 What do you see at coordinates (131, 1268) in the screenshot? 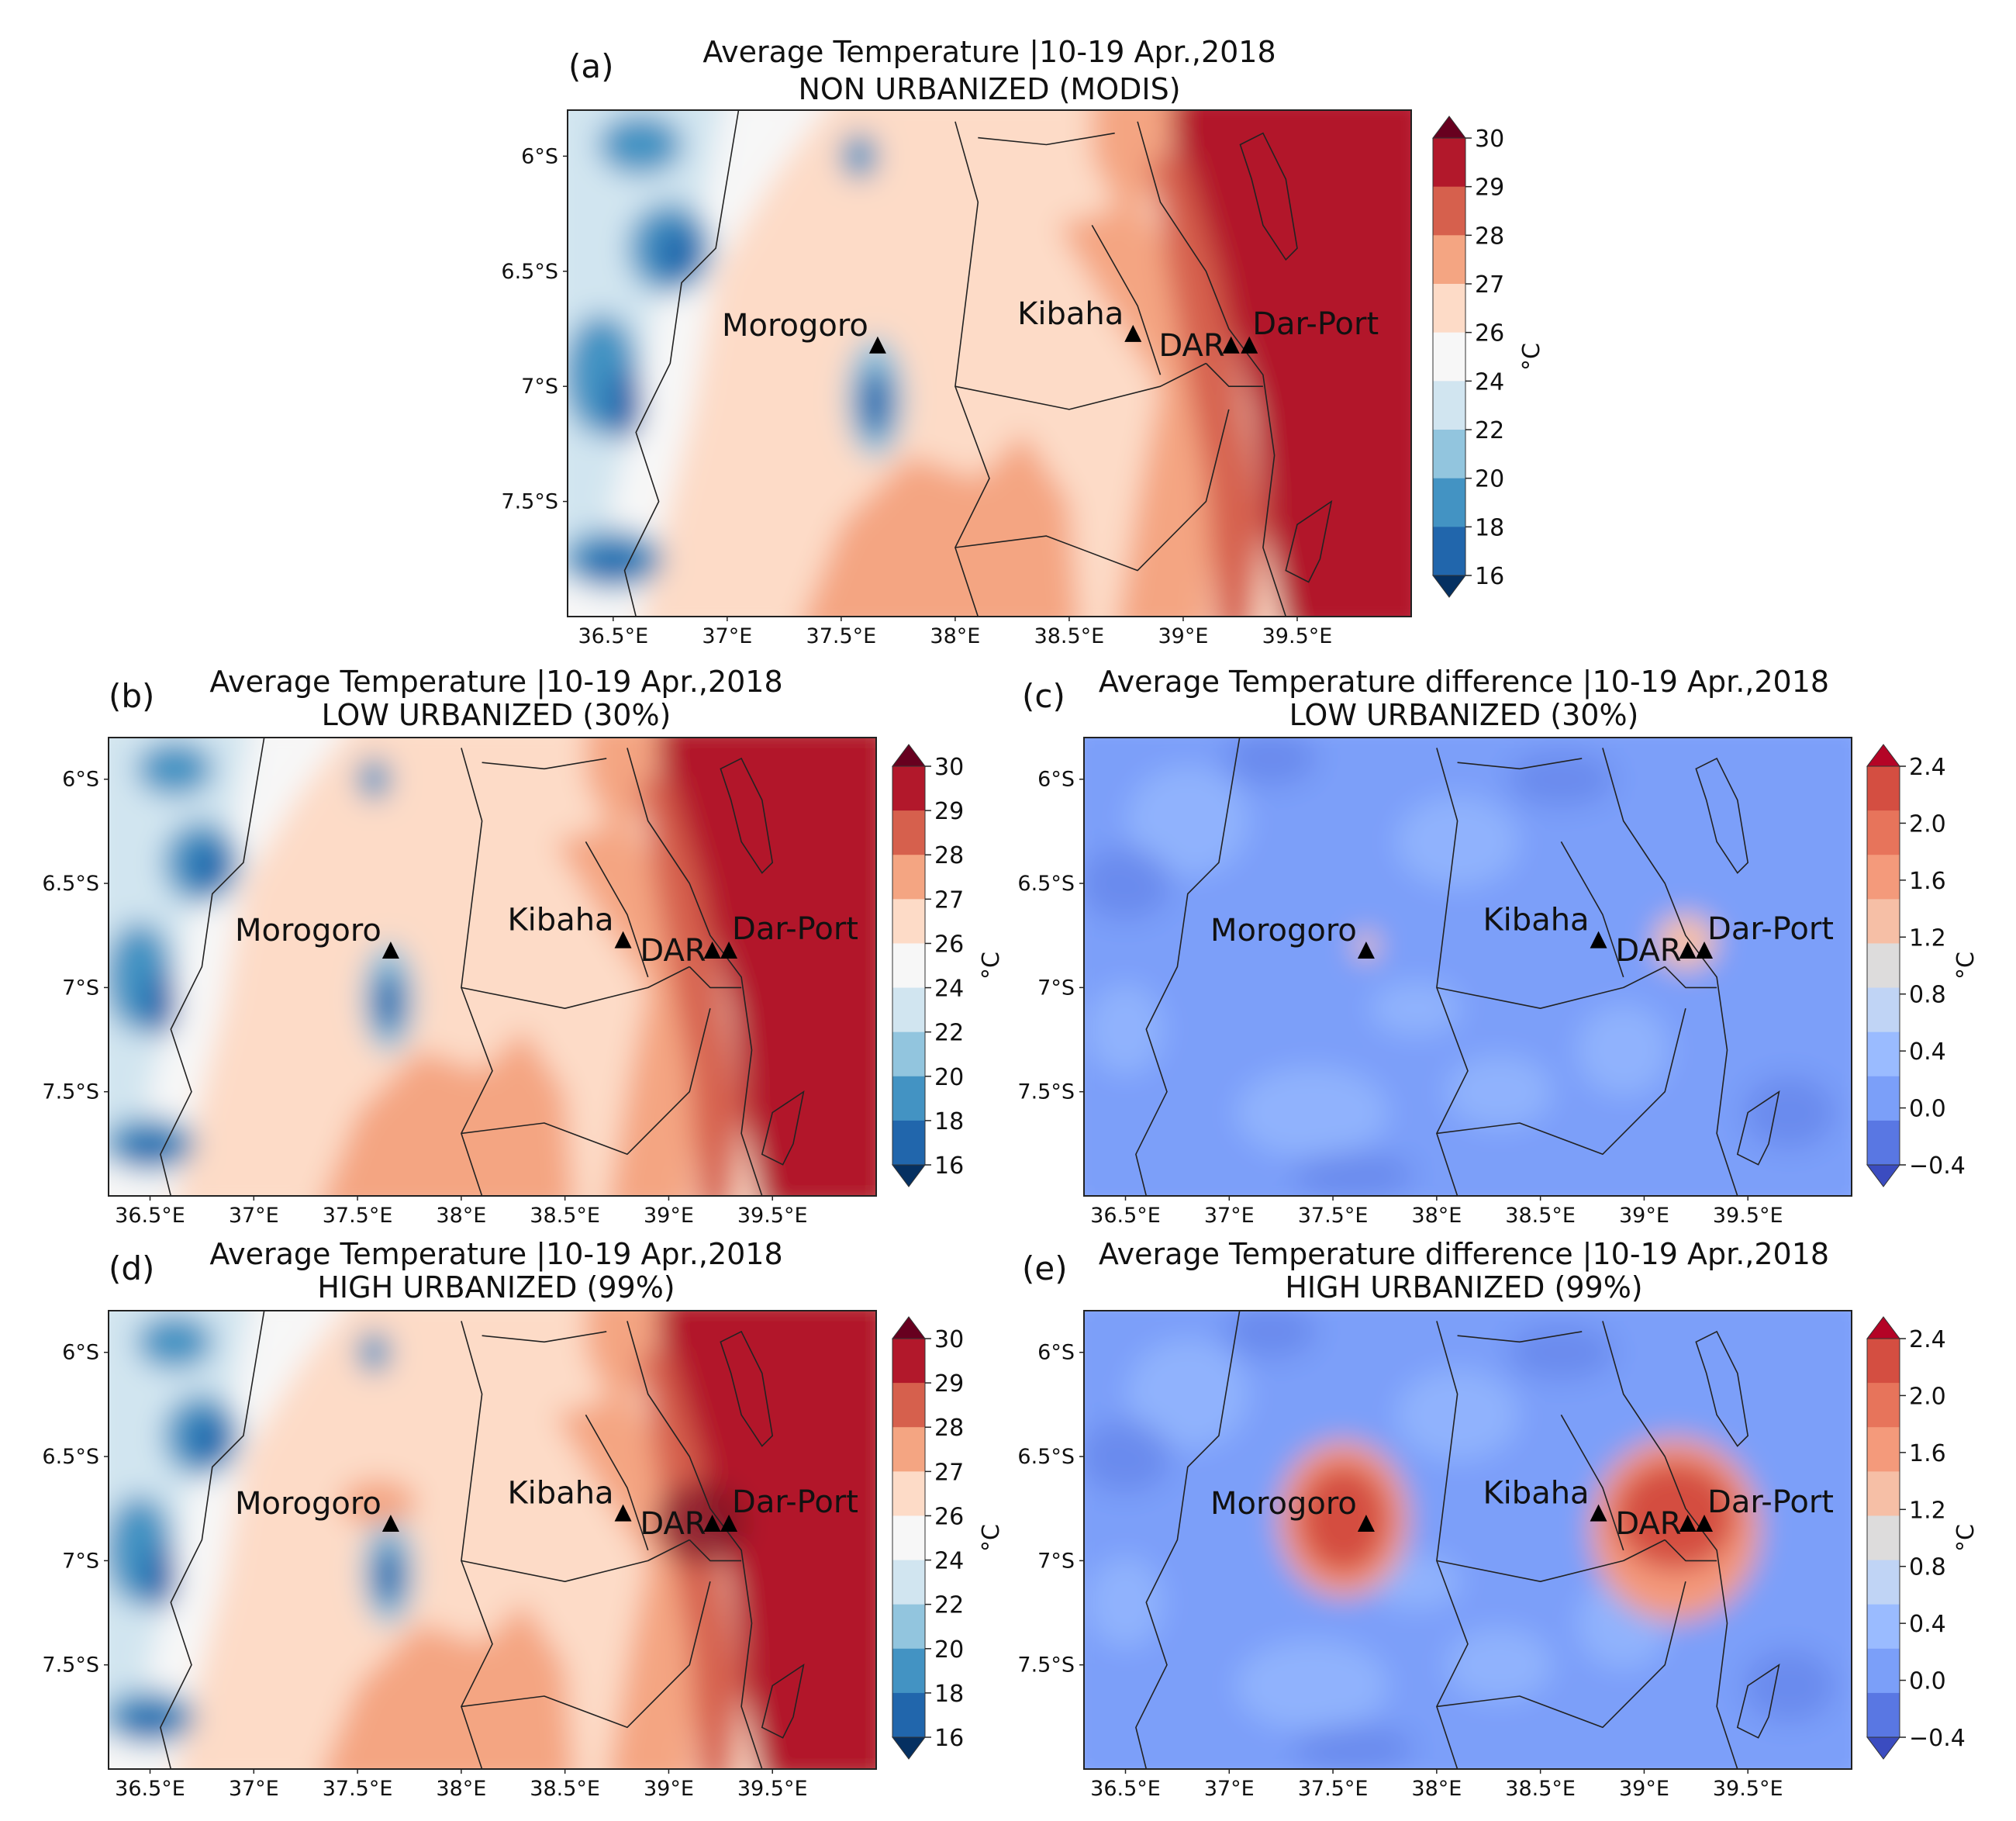
I see `panel-letter: (d)` at bounding box center [131, 1268].